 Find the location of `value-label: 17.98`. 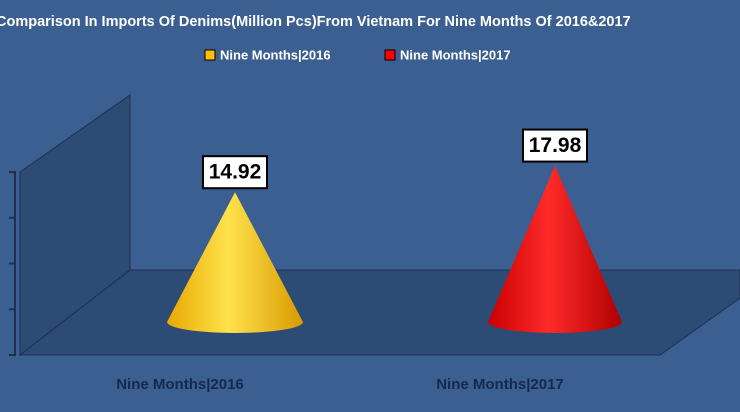

value-label: 17.98 is located at coordinates (555, 145).